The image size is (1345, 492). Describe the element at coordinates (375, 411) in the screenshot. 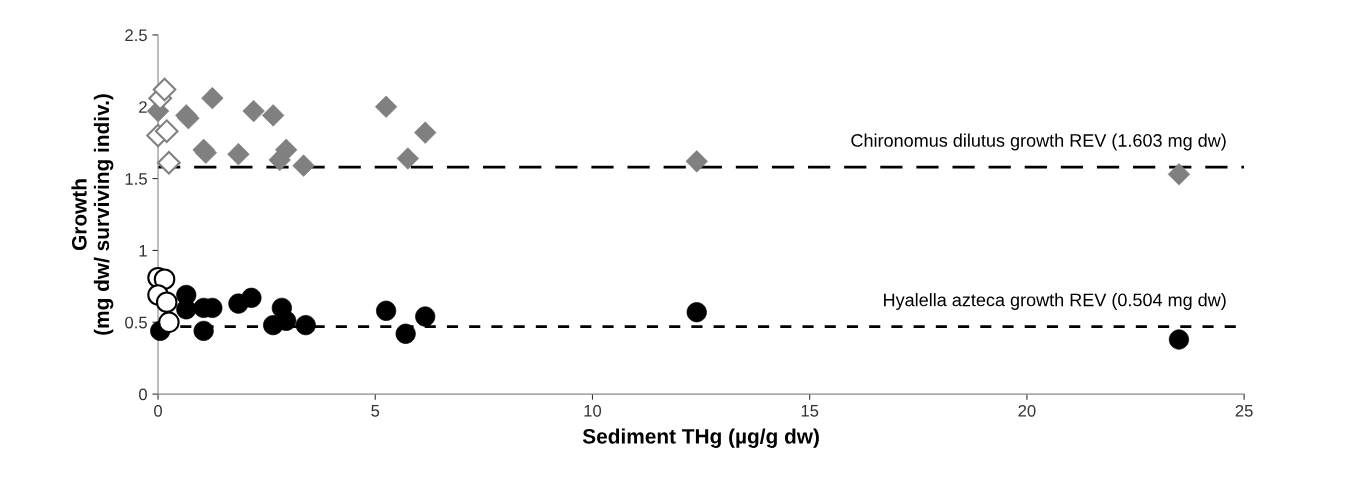

I see `x-tick-label: 5` at that location.